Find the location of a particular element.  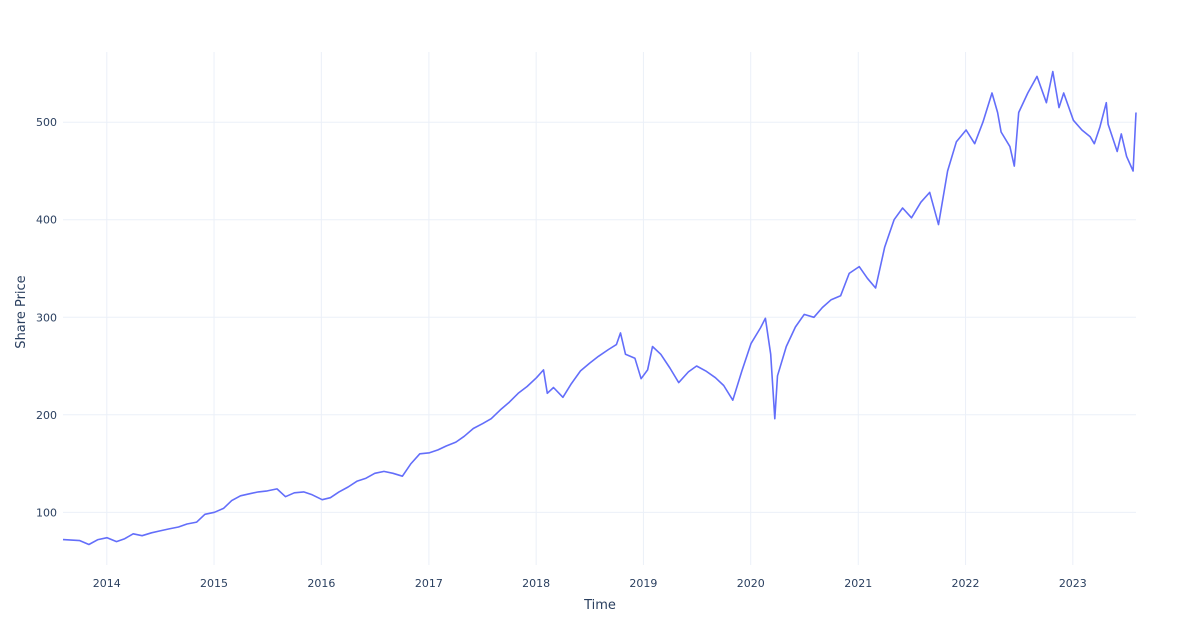

y-tick-label: 500 is located at coordinates (46, 122).